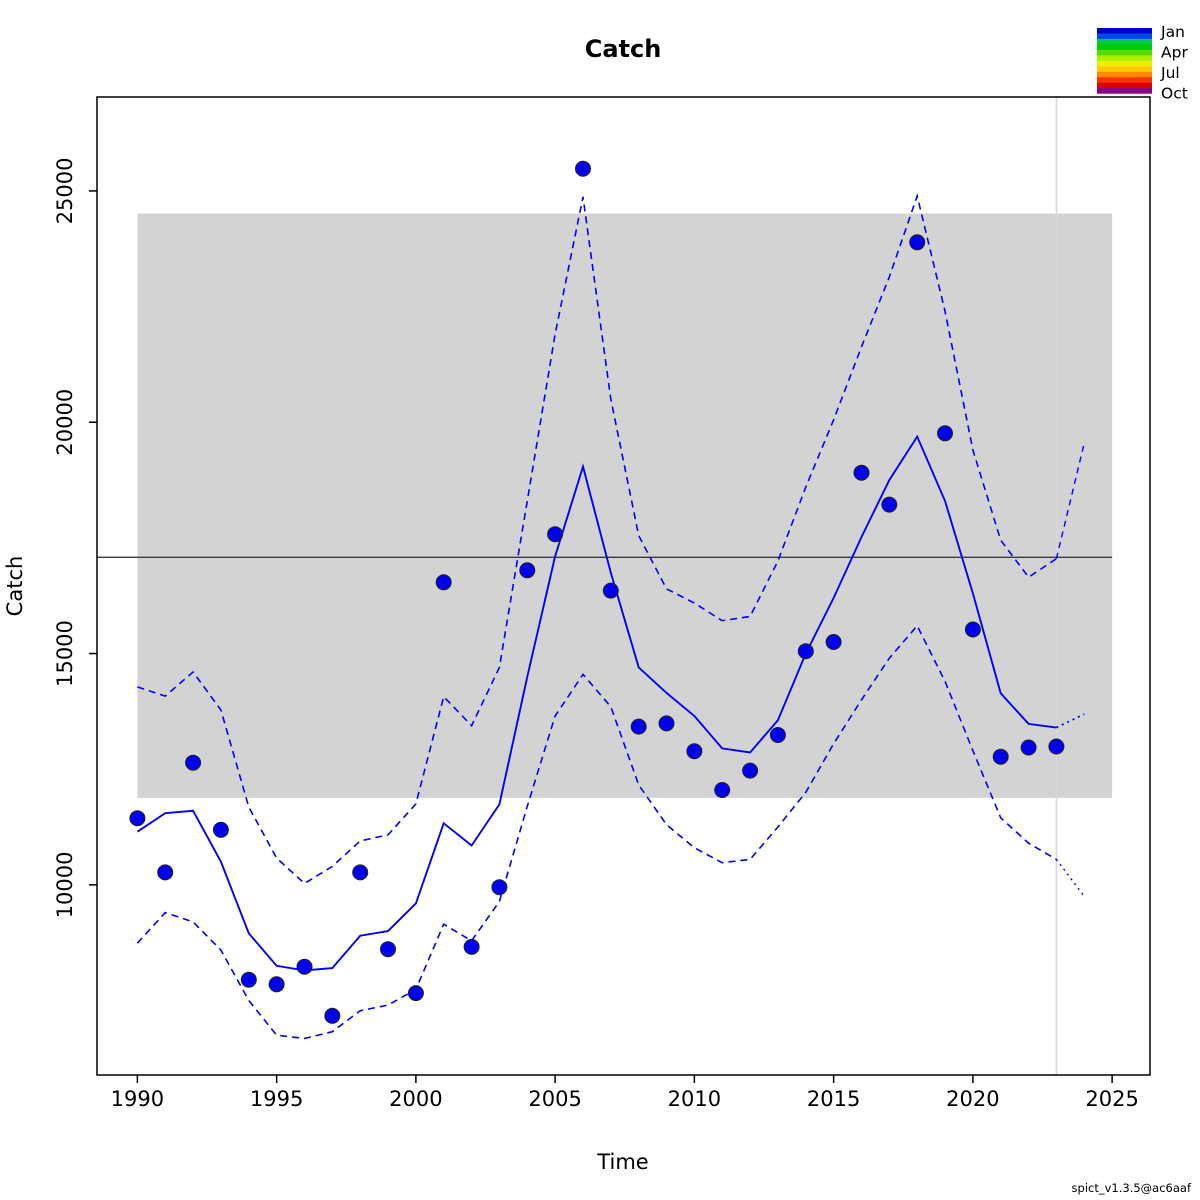 This screenshot has height=1200, width=1200. Describe the element at coordinates (622, 1162) in the screenshot. I see `x-axis-label: Time` at that location.